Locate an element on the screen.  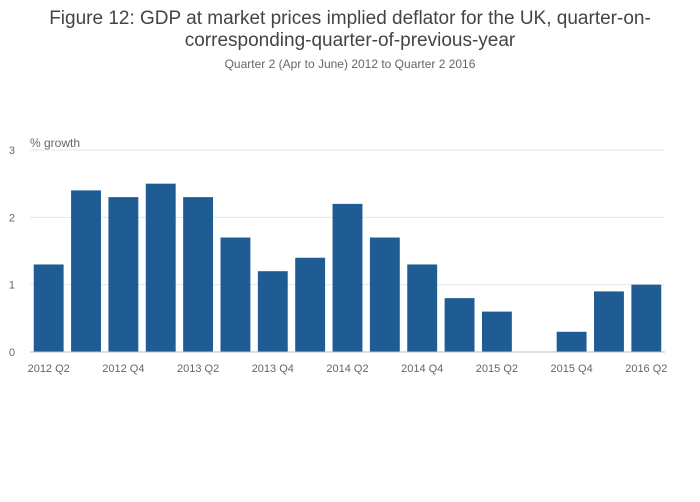
chart-title-line-2: corresponding-quarter-of-previous-year is located at coordinates (350, 40).